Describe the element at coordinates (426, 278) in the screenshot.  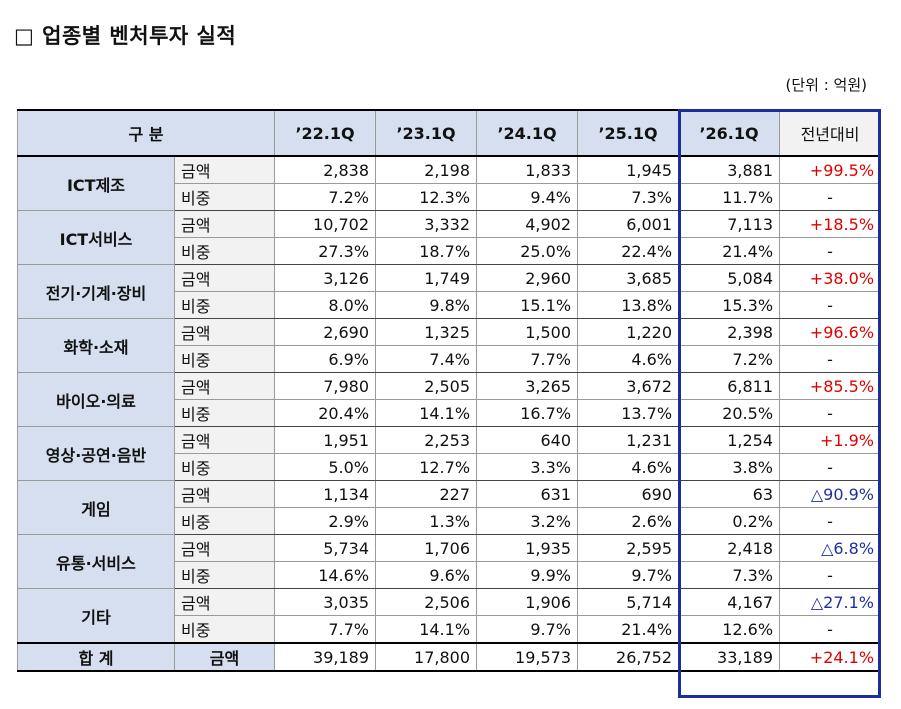
I see `amount-cell: 1,749` at that location.